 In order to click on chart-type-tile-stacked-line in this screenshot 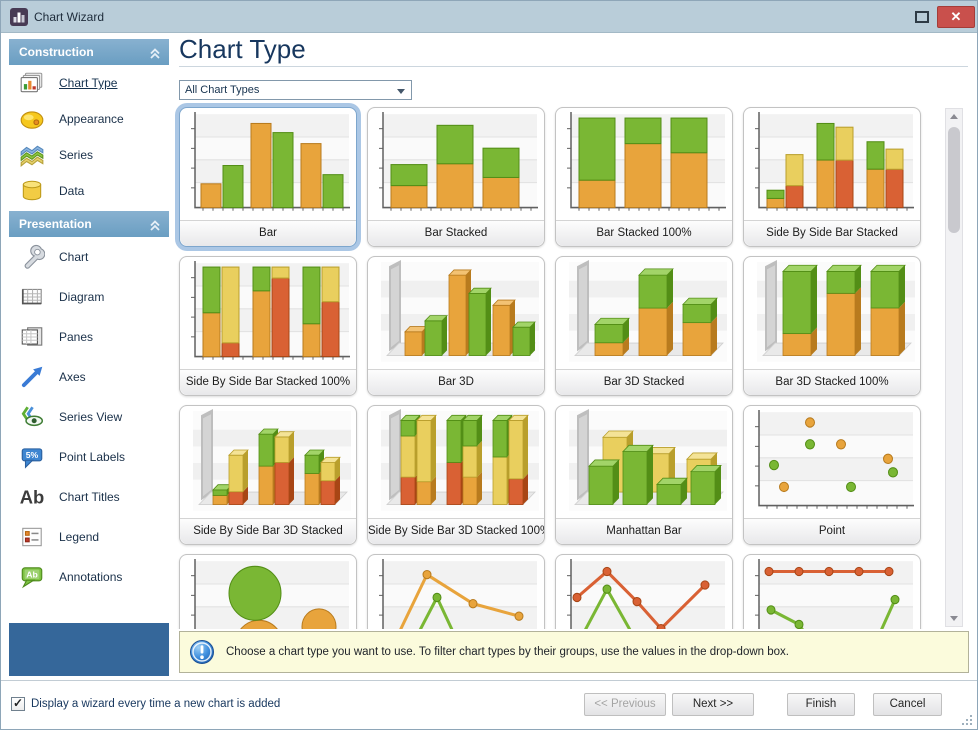, I will do `click(644, 591)`.